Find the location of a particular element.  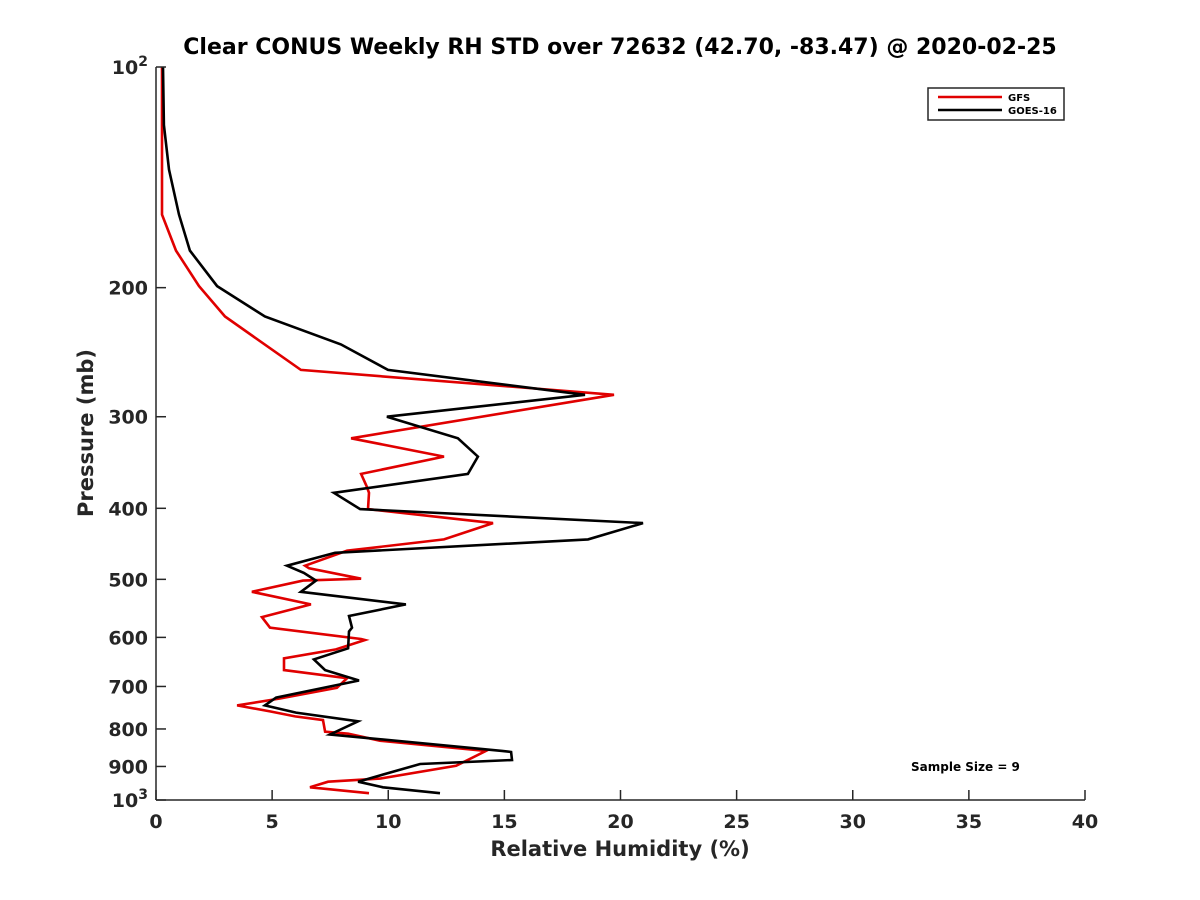

y-tick-label: 600 is located at coordinates (128, 638).